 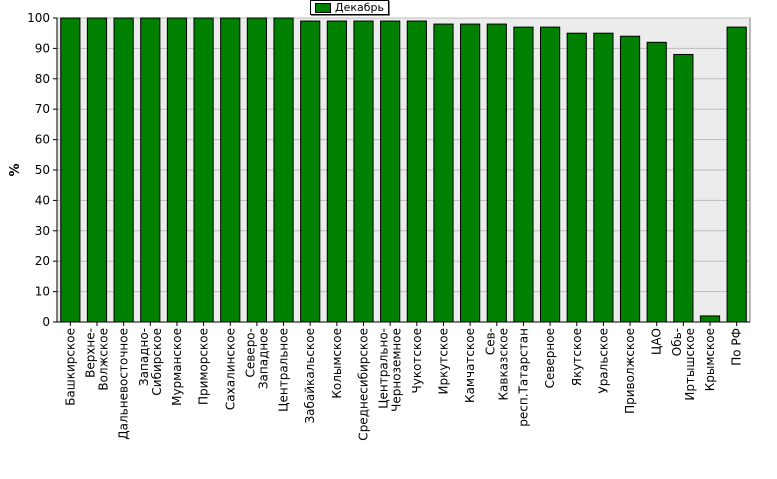 I want to click on legend-label: Декабрь, so click(x=359, y=7).